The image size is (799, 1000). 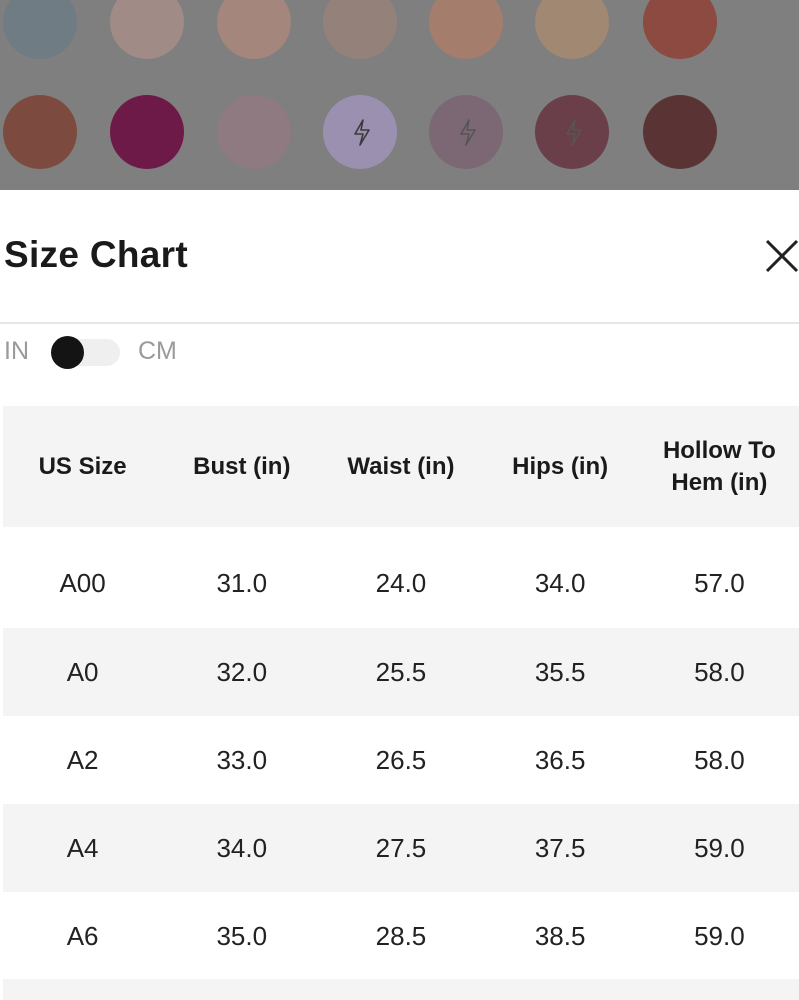 I want to click on table-row: A0 32.0 25.5 35.5 58.0, so click(x=401, y=672).